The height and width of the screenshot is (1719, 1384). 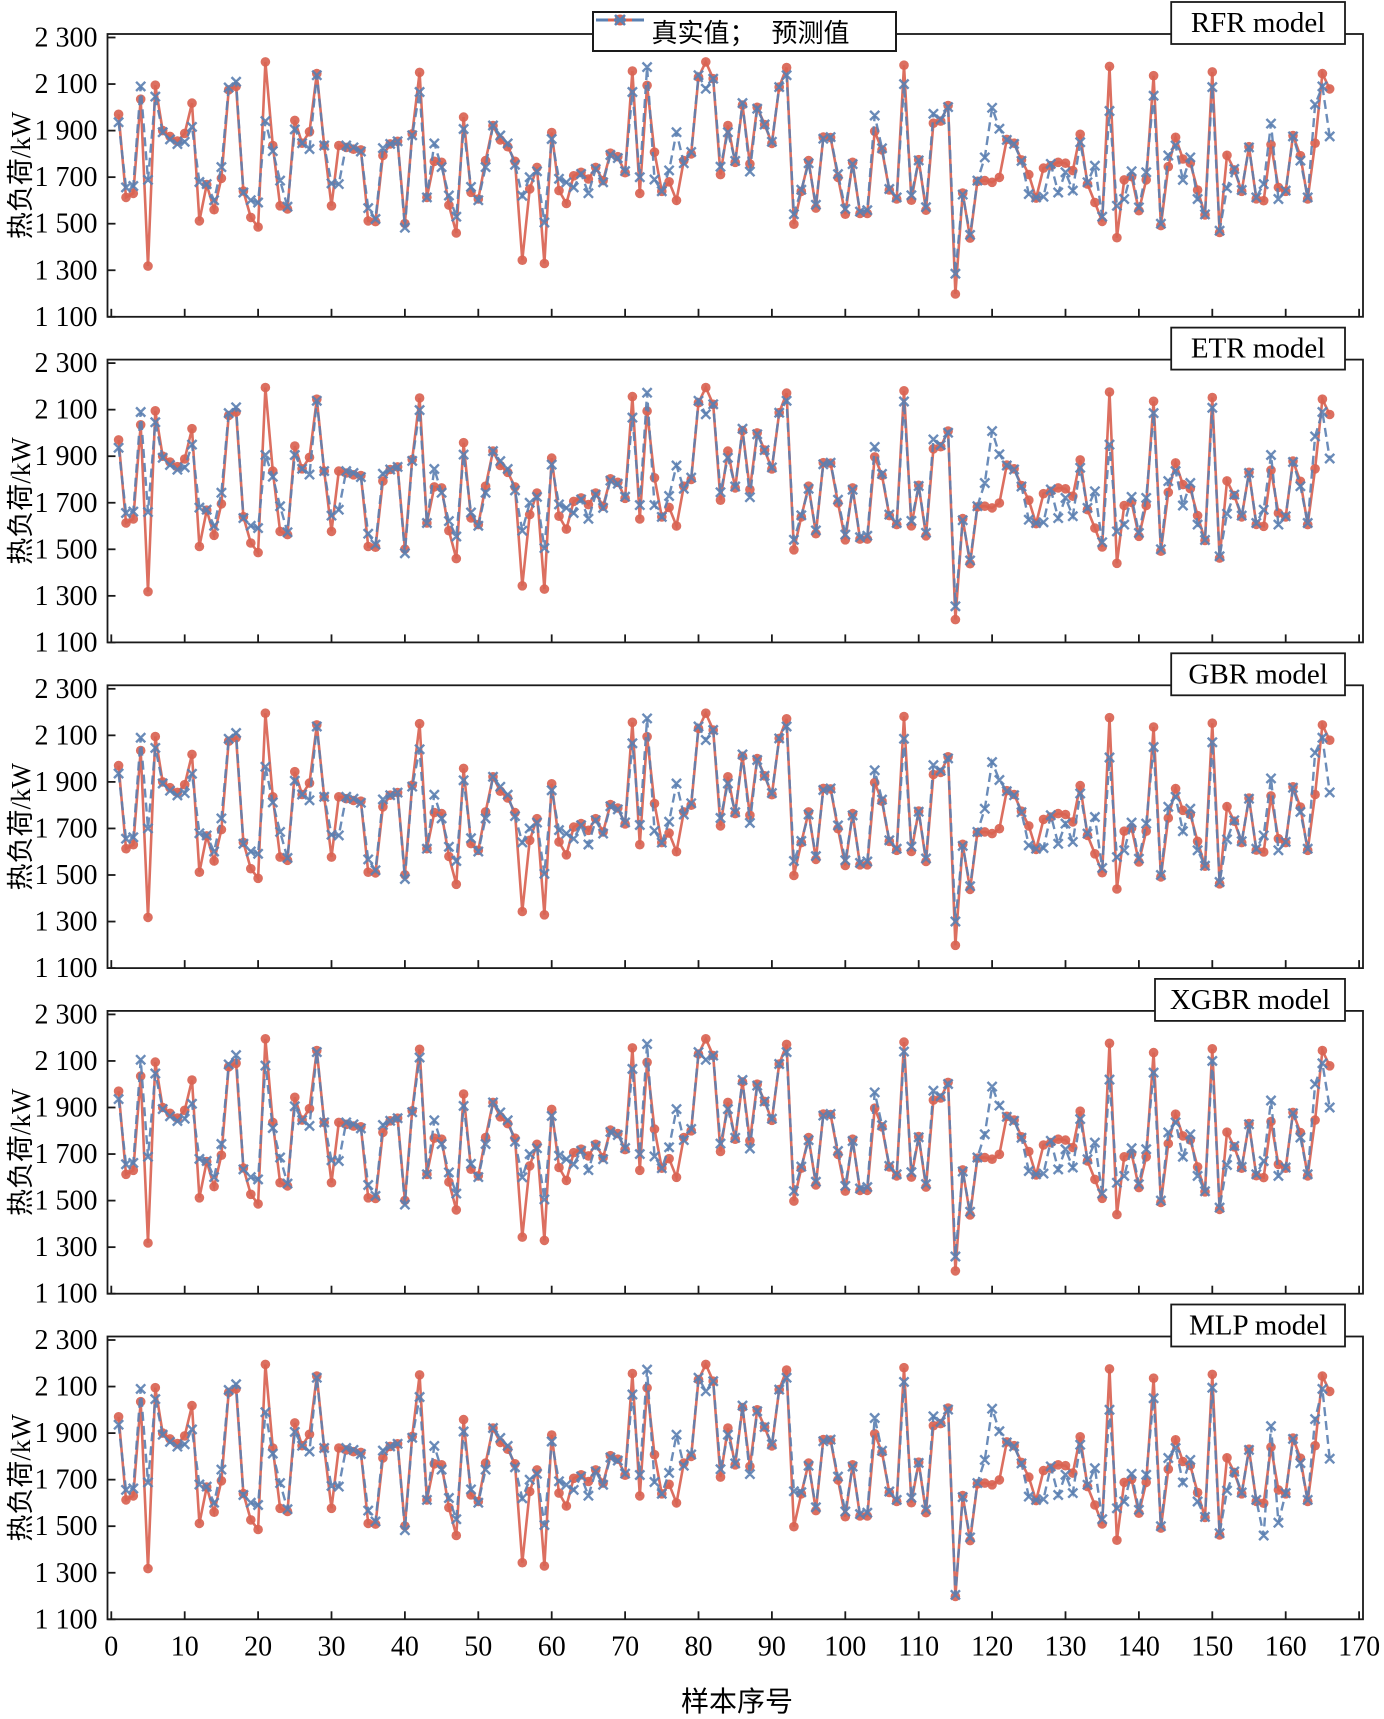 I want to click on y-tick-label: 1 100, so click(x=66, y=642).